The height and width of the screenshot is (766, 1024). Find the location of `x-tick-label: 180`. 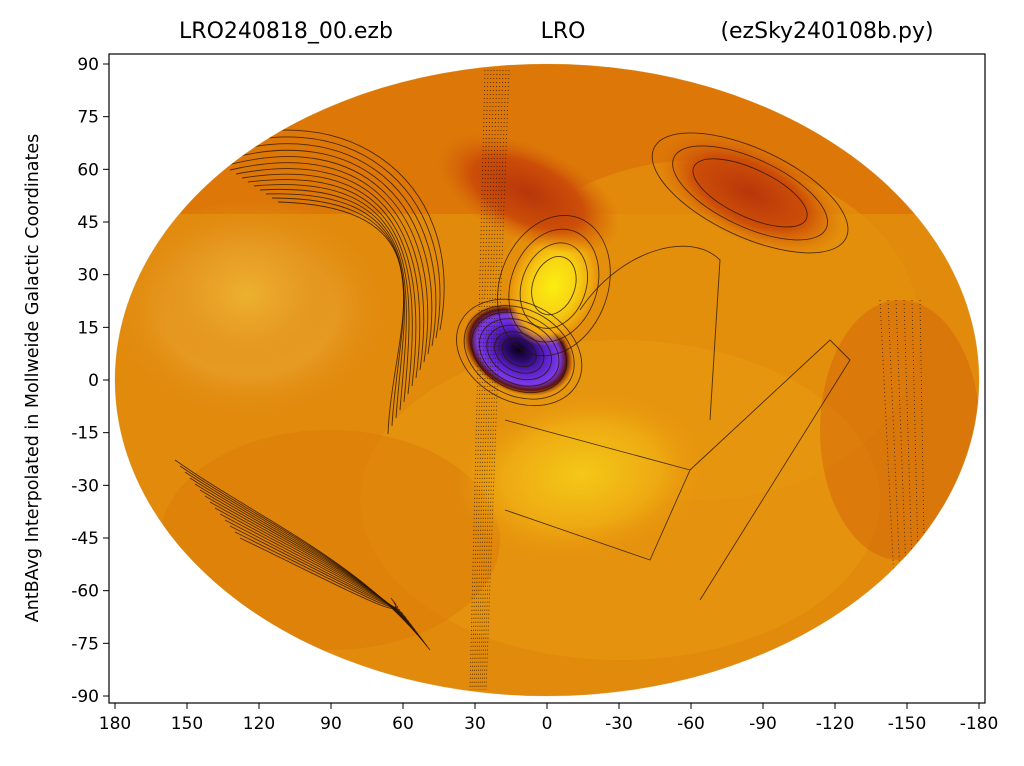

x-tick-label: 180 is located at coordinates (115, 724).